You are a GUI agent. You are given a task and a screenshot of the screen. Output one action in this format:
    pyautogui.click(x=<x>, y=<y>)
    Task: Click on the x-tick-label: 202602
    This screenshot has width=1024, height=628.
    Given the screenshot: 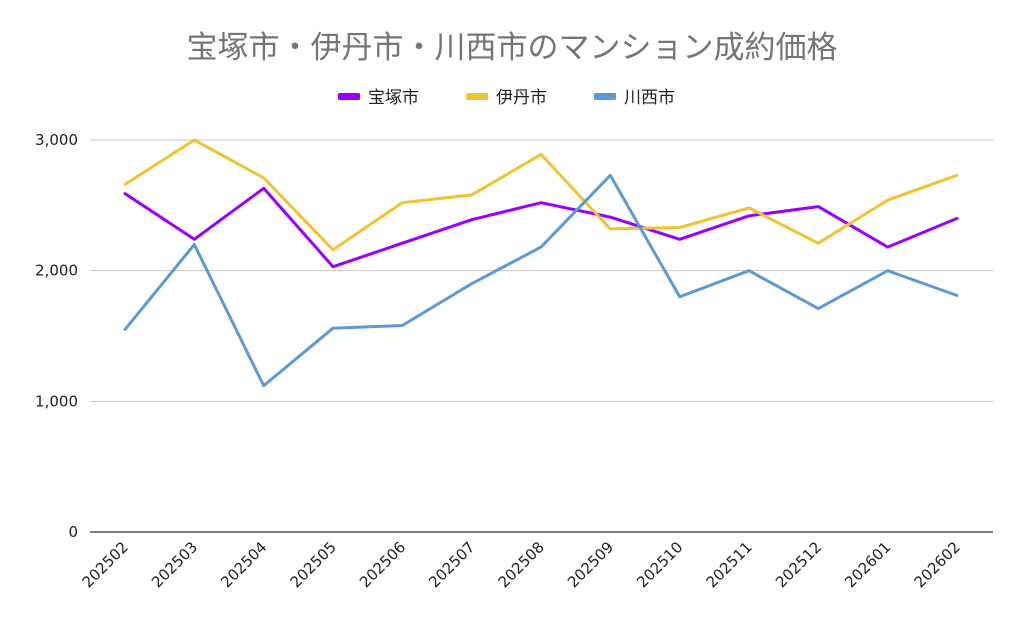 What is the action you would take?
    pyautogui.click(x=937, y=564)
    